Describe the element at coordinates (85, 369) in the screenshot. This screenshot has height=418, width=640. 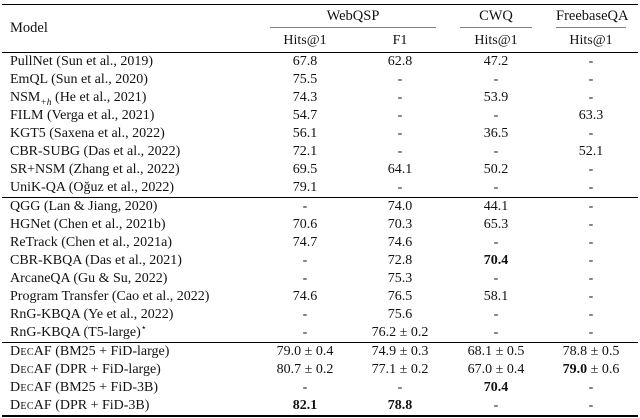
I see `model-name: DecAF (DPR + FiD-large)` at that location.